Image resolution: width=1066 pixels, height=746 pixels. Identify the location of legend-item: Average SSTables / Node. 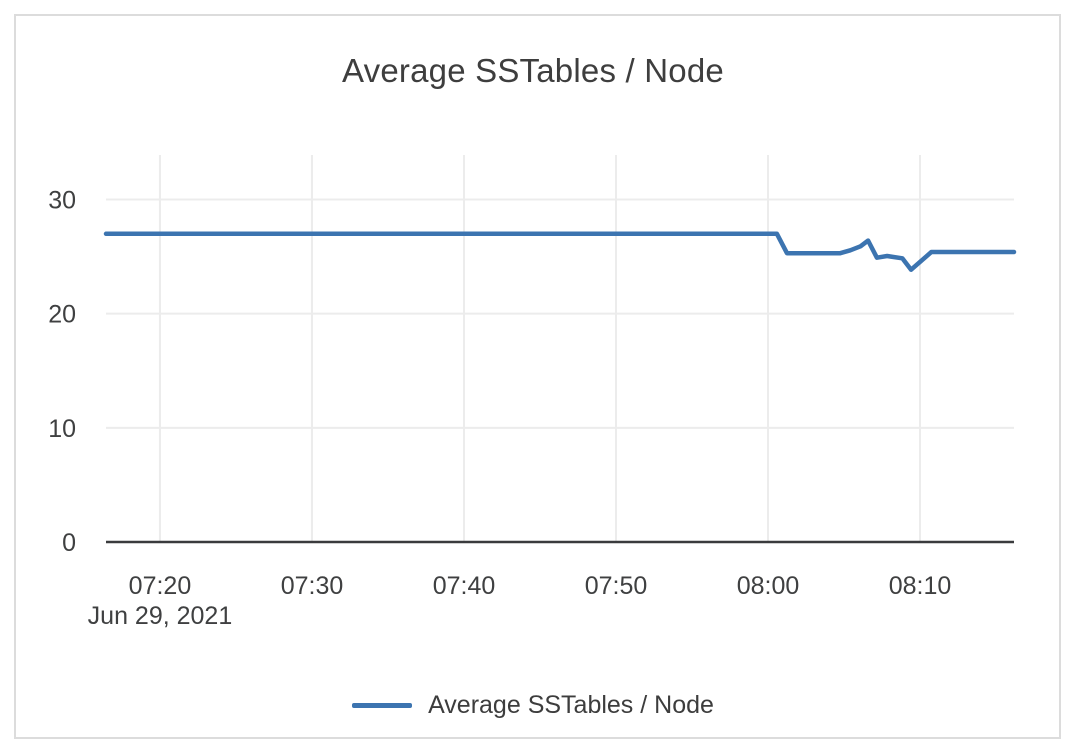
(533, 705).